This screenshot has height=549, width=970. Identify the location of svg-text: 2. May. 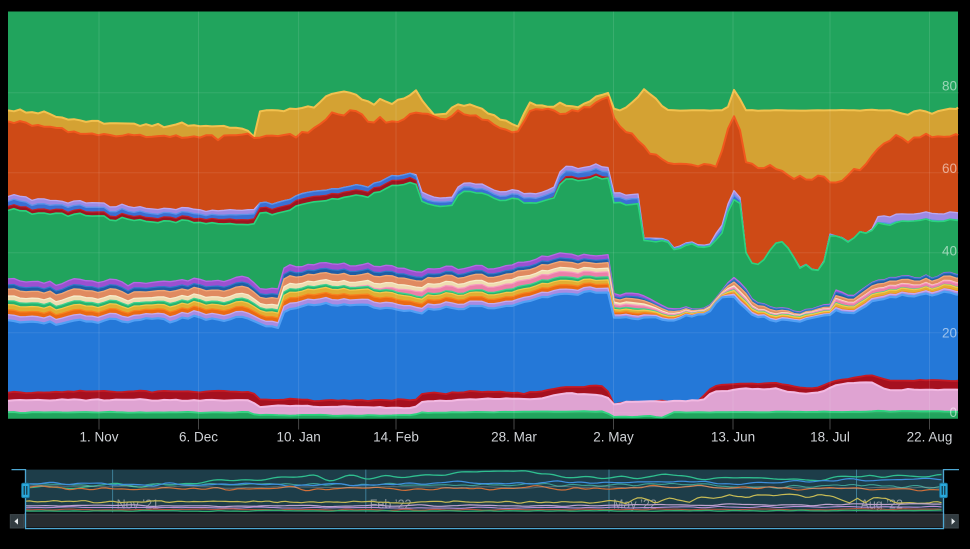
(613, 437).